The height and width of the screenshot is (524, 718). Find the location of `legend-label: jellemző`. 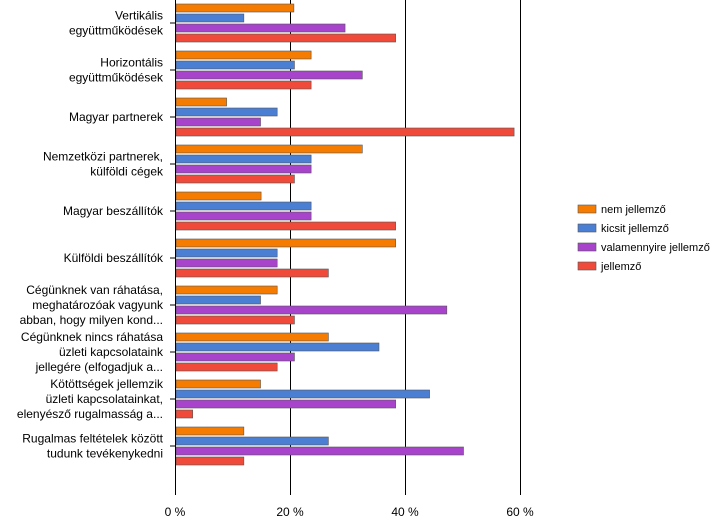

legend-label: jellemző is located at coordinates (620, 267).